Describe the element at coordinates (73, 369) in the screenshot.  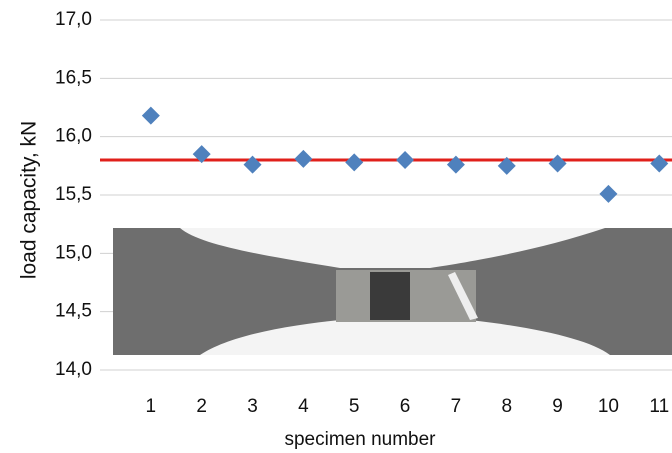
I see `y-tick-label: 14,0` at that location.